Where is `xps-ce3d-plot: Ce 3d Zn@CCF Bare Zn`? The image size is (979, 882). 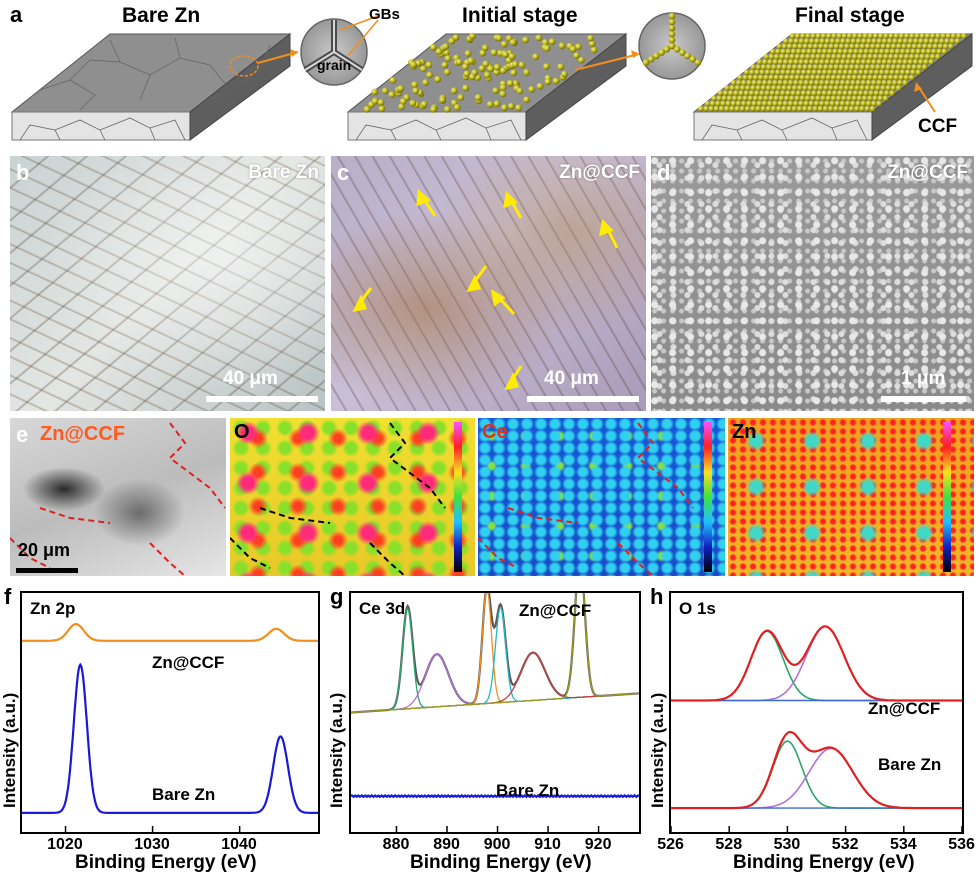
xps-ce3d-plot: Ce 3d Zn@CCF Bare Zn is located at coordinates (495, 695).